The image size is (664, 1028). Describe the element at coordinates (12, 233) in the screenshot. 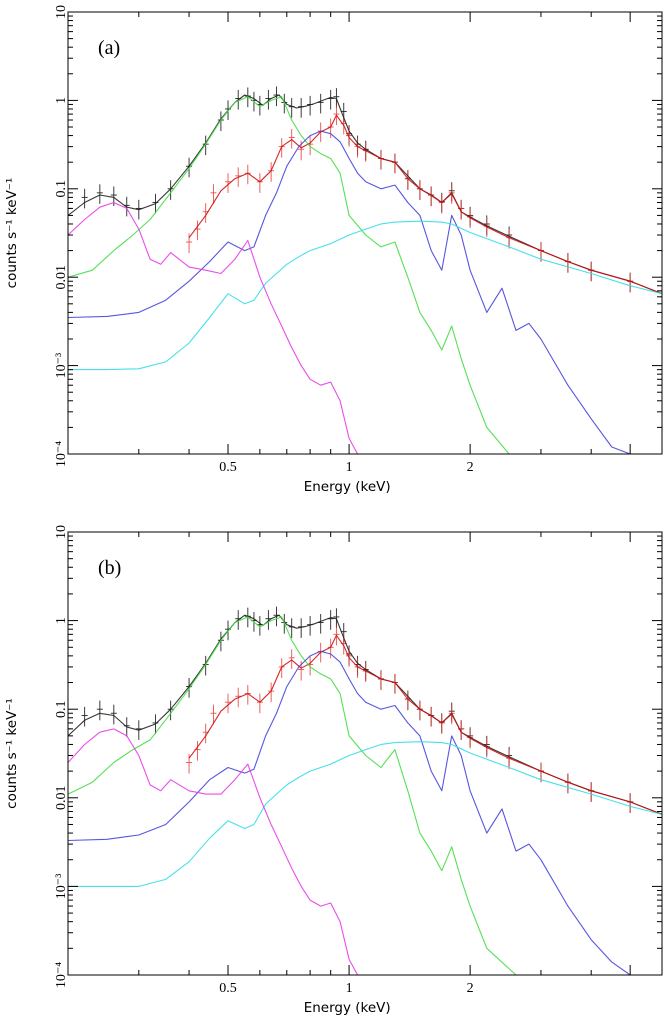

I see `y-axis-title-a: counts s⁻¹ keV⁻¹` at that location.